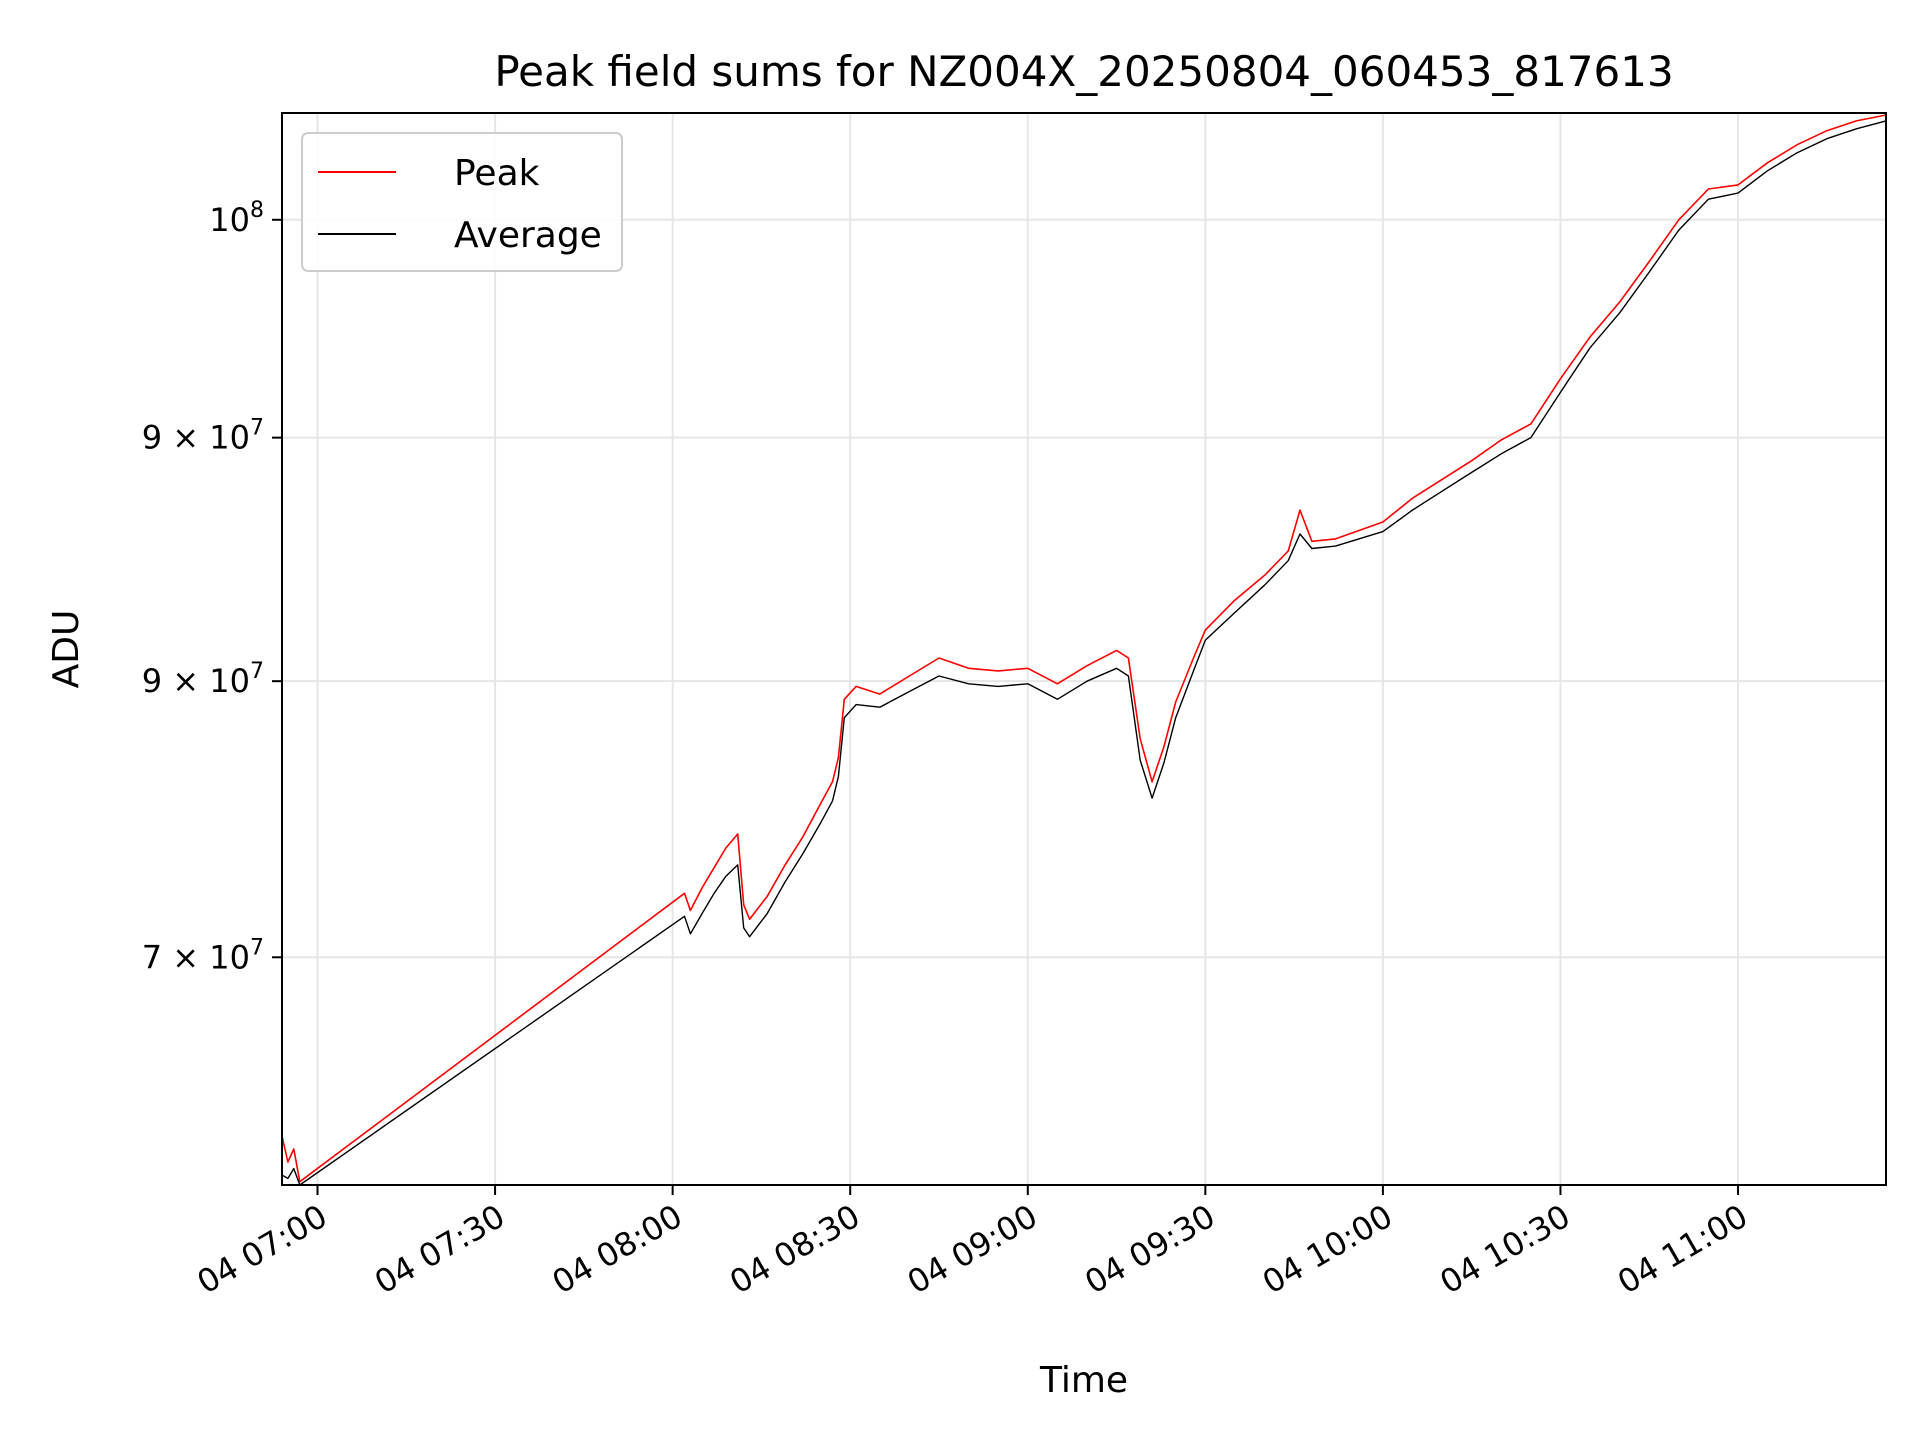 This screenshot has height=1440, width=1920. Describe the element at coordinates (794, 1249) in the screenshot. I see `x-tick-label: 04 08:30` at that location.